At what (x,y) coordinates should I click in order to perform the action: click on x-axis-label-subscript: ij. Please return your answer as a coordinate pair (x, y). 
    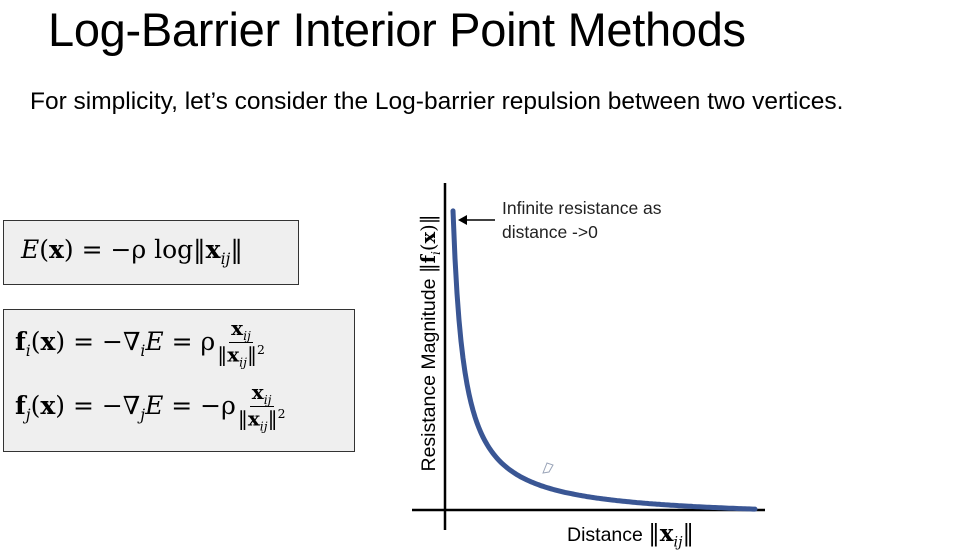
    Looking at the image, I should click on (678, 542).